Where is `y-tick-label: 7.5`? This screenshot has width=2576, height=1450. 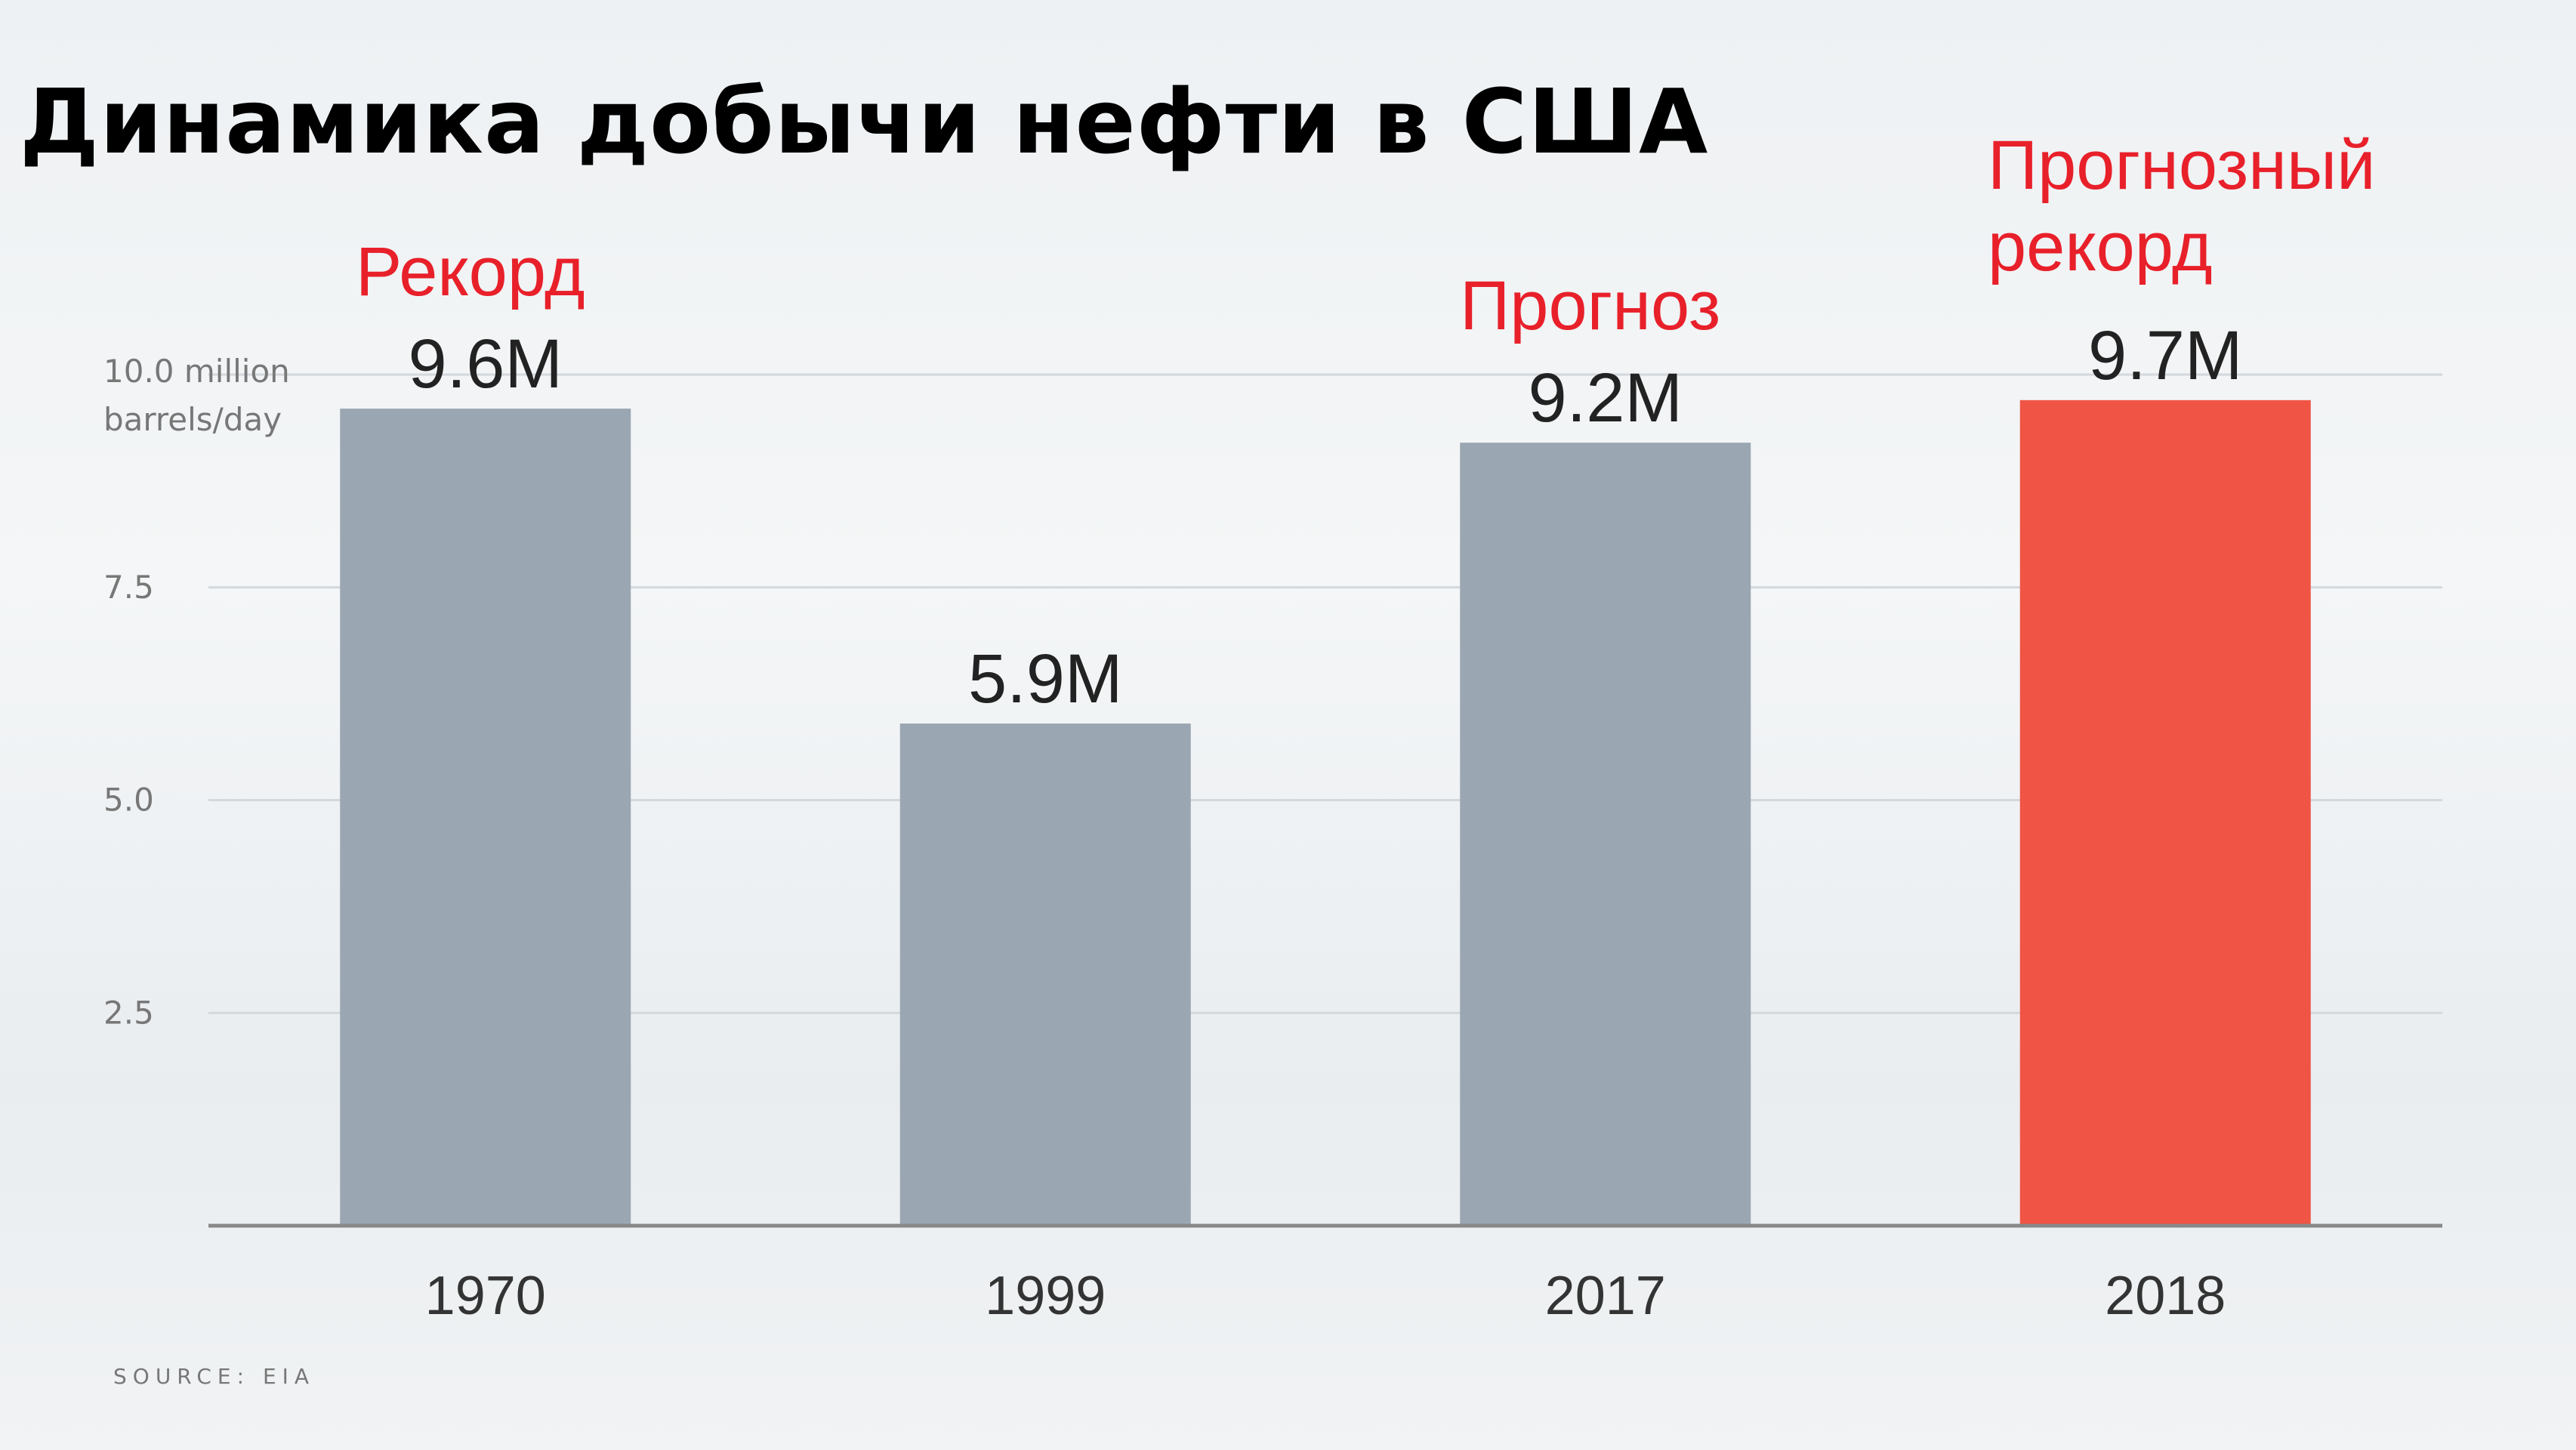
y-tick-label: 7.5 is located at coordinates (128, 587).